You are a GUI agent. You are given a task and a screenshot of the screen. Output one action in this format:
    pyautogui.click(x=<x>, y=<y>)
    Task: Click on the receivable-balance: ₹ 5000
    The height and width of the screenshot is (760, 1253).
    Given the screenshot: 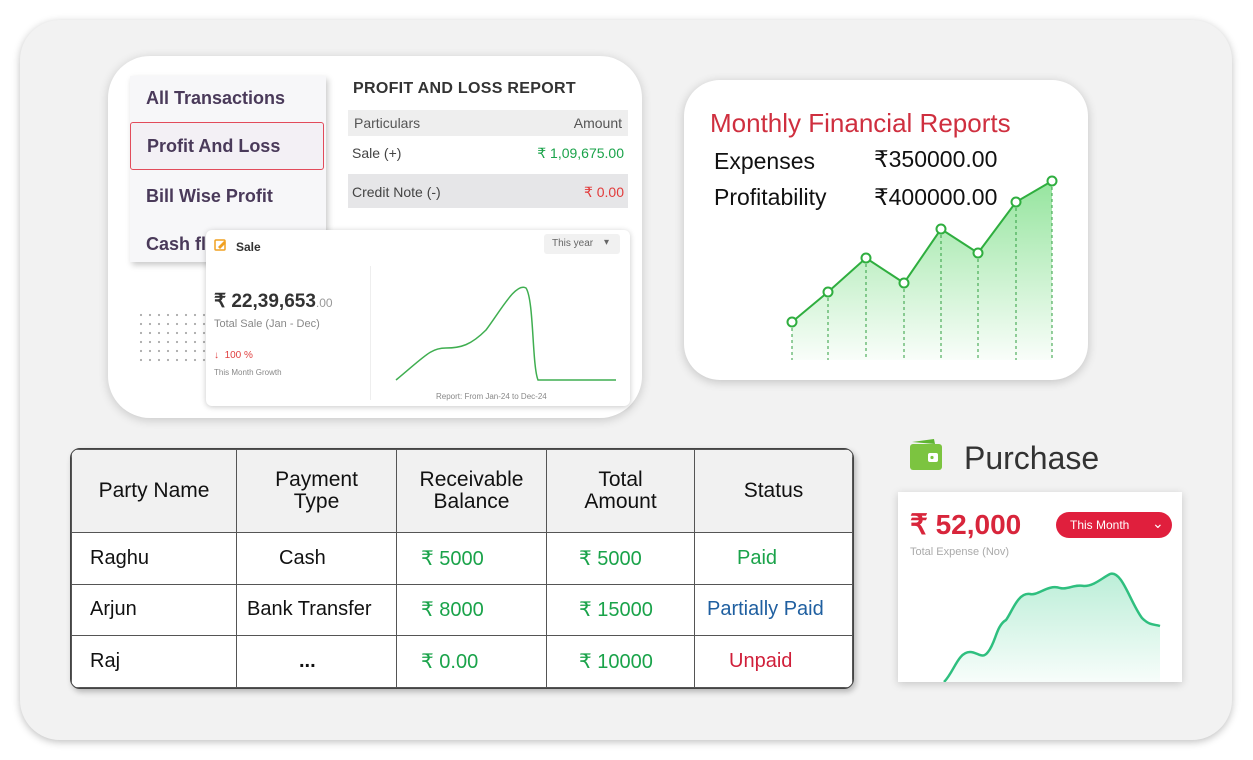 What is the action you would take?
    pyautogui.click(x=471, y=558)
    